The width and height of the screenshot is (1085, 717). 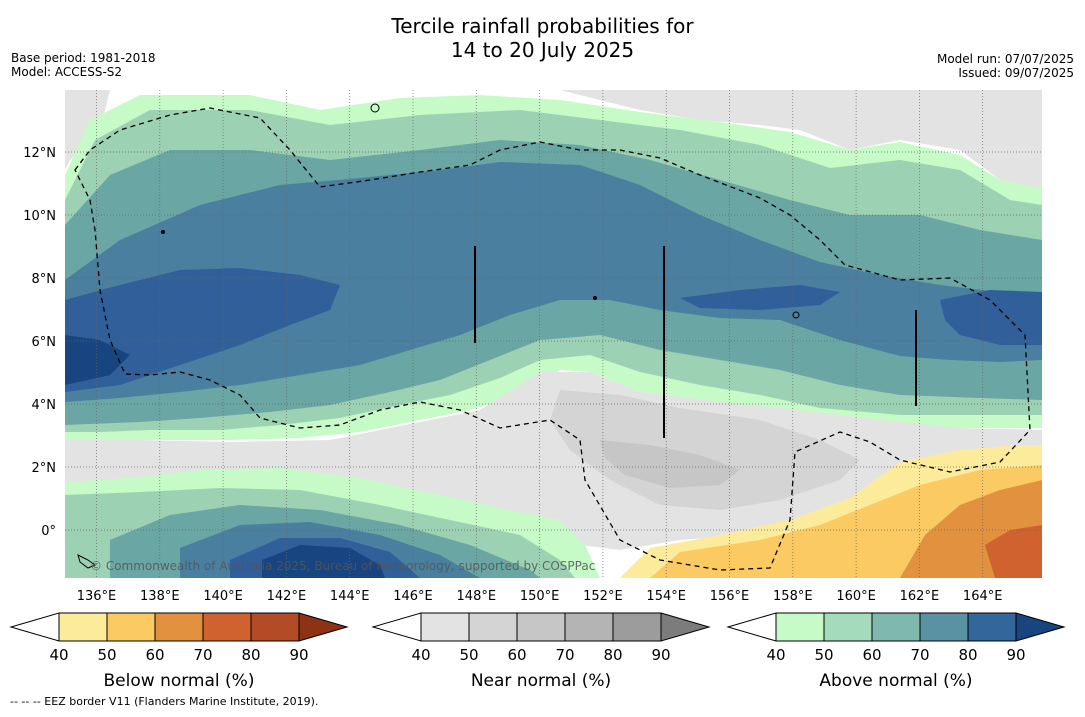 I want to click on meta-right: Model run: 07/07/2025 Issued: 09/07/2025, so click(x=1005, y=66).